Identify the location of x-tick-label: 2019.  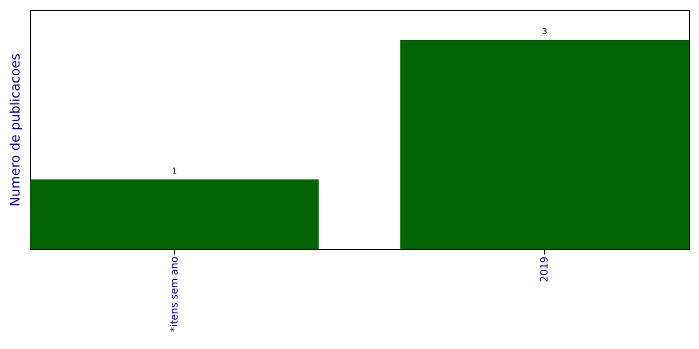
(545, 269).